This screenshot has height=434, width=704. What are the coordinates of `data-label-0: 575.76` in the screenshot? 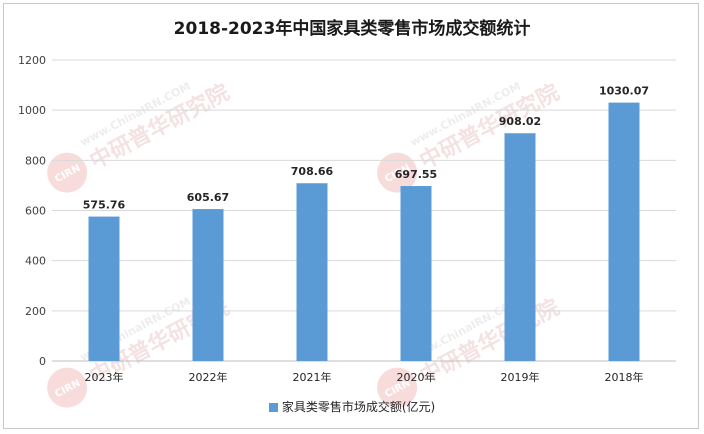 It's located at (104, 205).